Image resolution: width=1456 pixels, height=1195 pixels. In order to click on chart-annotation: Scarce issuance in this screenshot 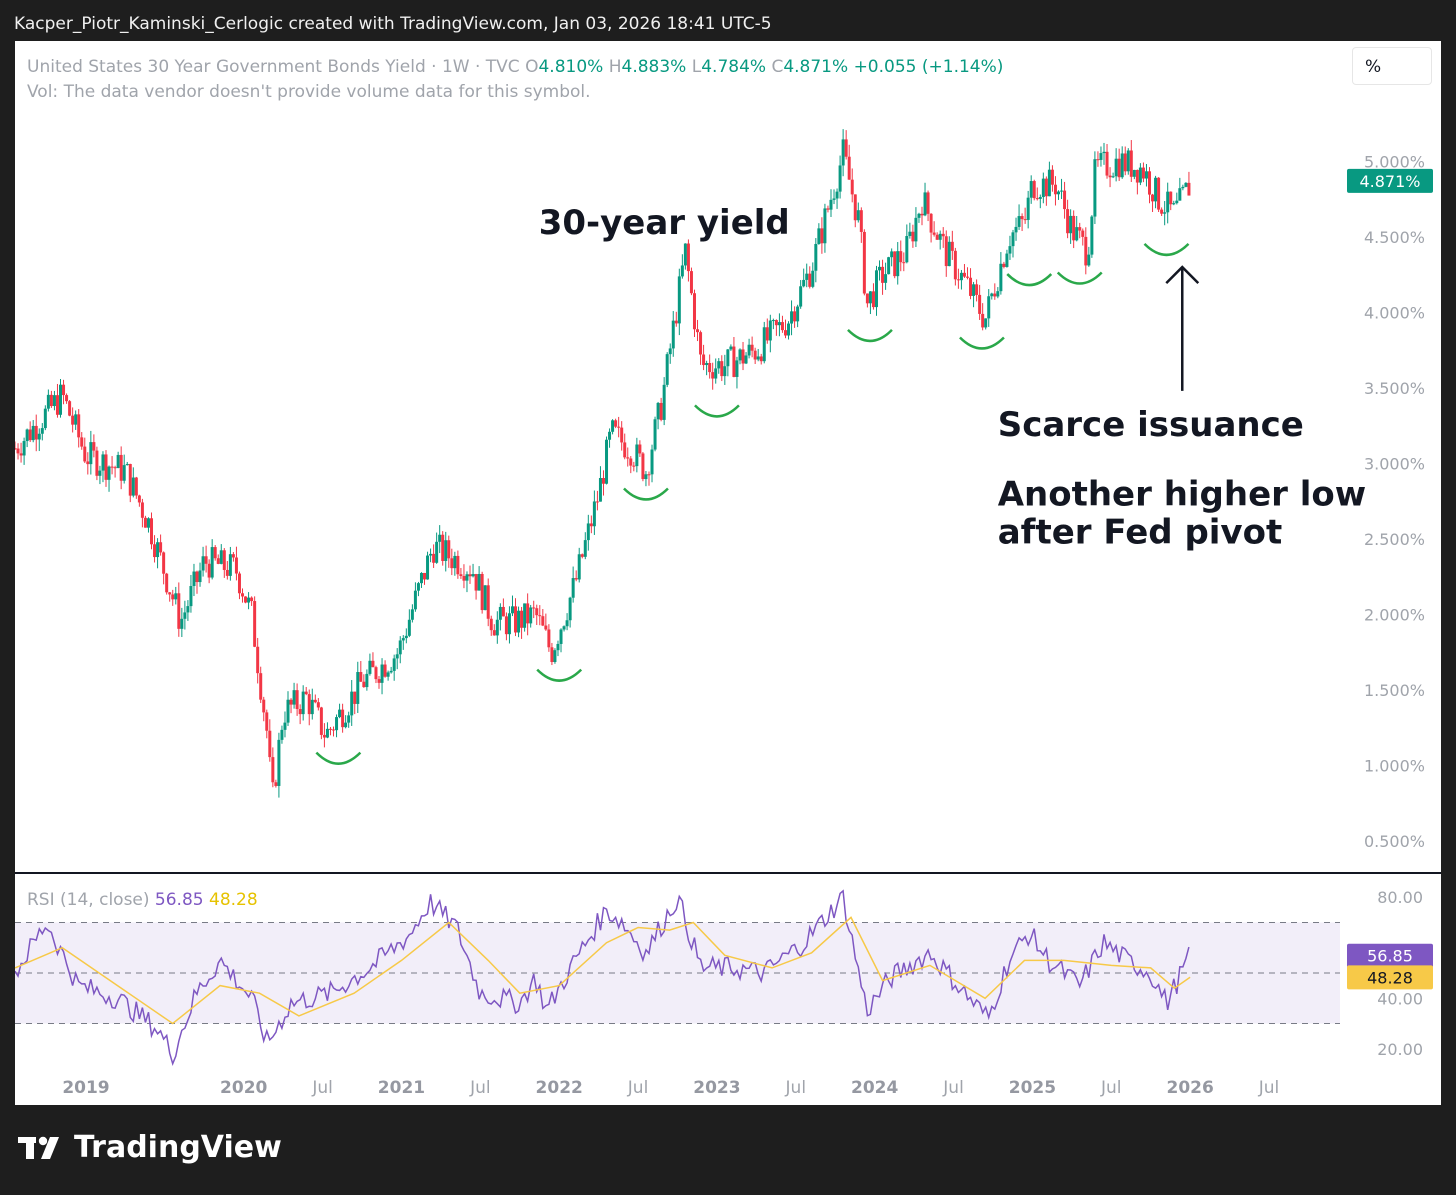, I will do `click(1151, 425)`.